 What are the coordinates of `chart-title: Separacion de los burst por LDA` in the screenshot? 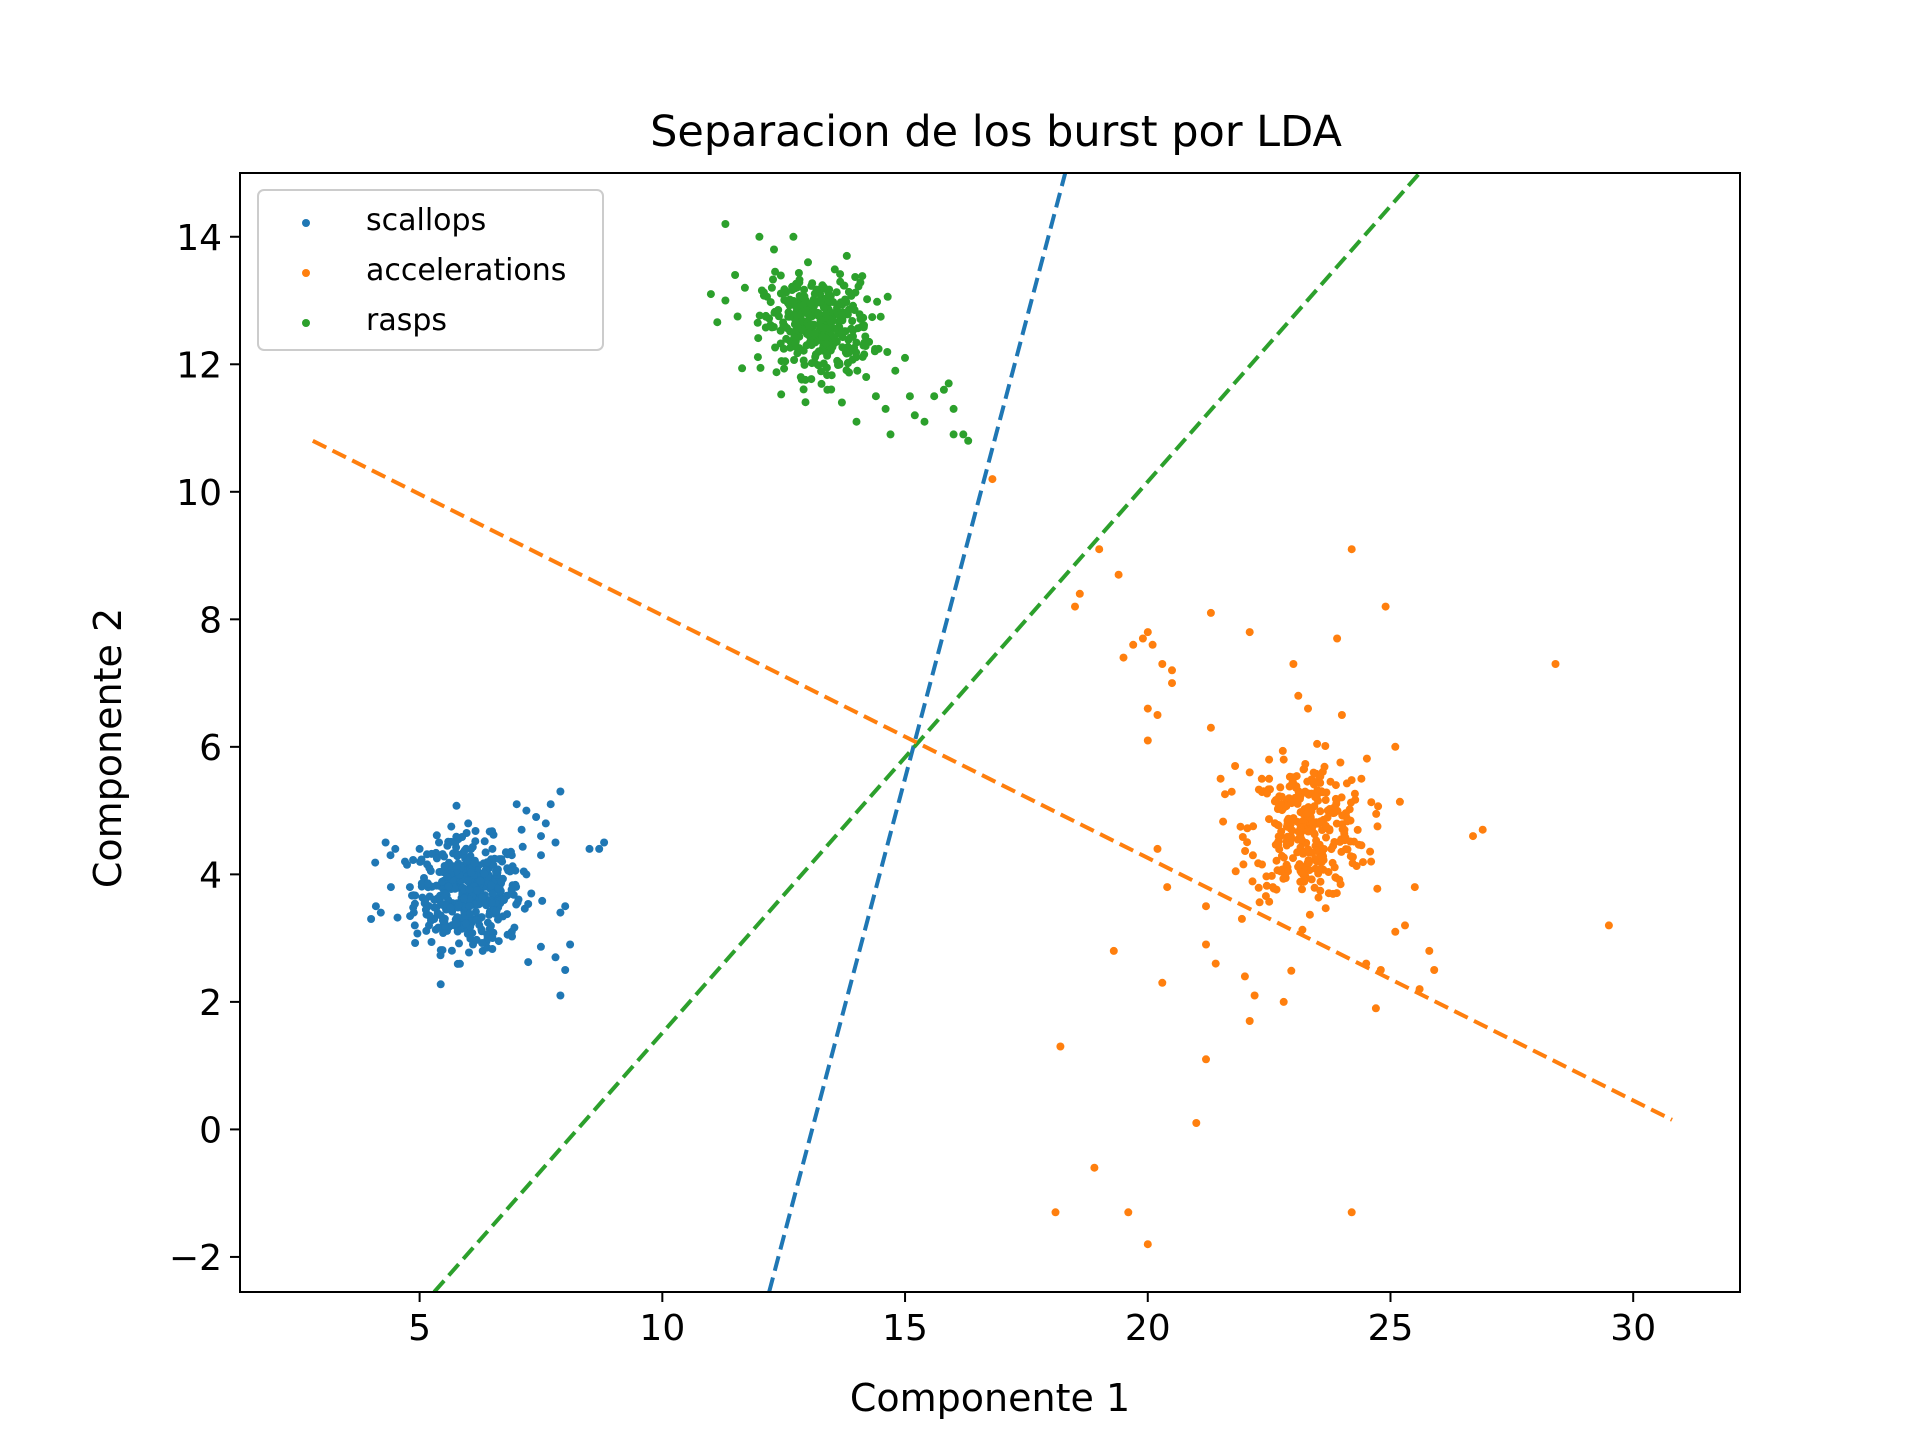 It's located at (996, 132).